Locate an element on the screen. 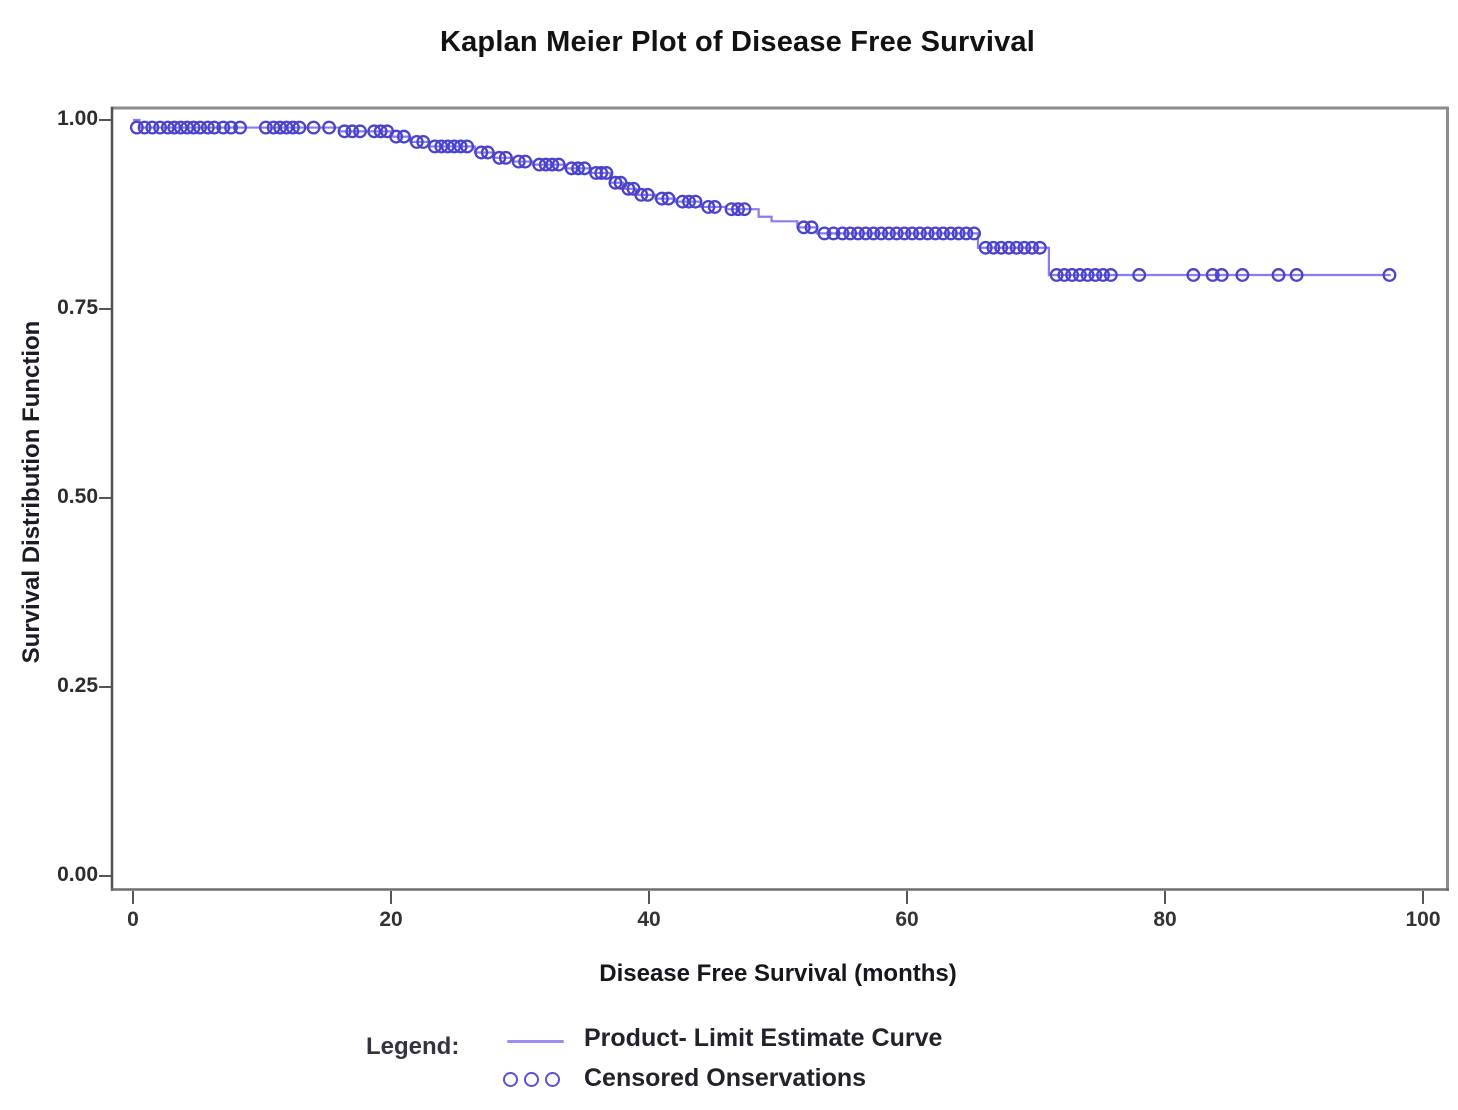  y-tick-label: 0.25 is located at coordinates (77, 685).